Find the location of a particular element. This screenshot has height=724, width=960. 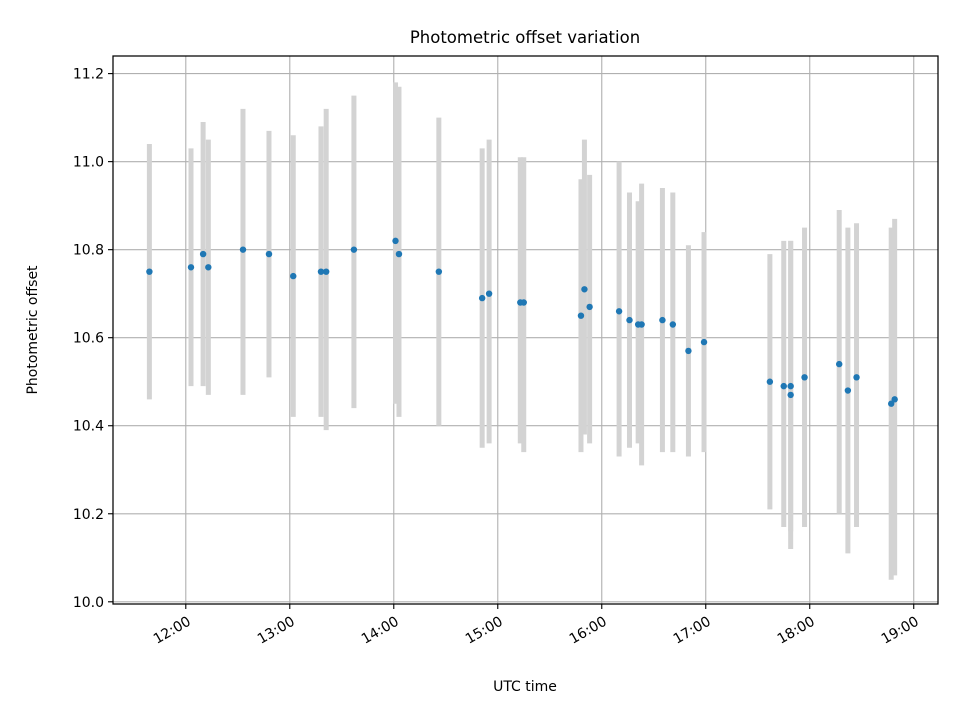

x-axis-label: UTC time is located at coordinates (525, 687).